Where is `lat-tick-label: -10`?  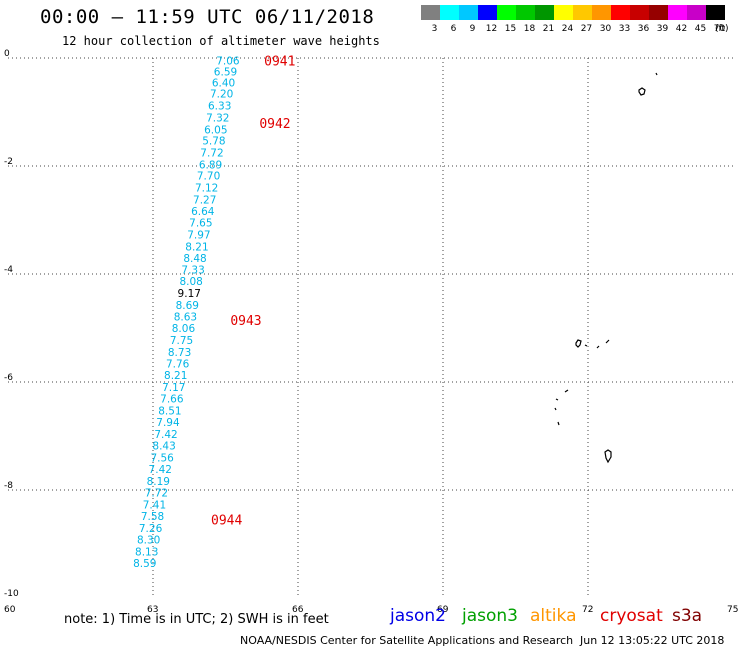
lat-tick-label: -10 is located at coordinates (11, 594).